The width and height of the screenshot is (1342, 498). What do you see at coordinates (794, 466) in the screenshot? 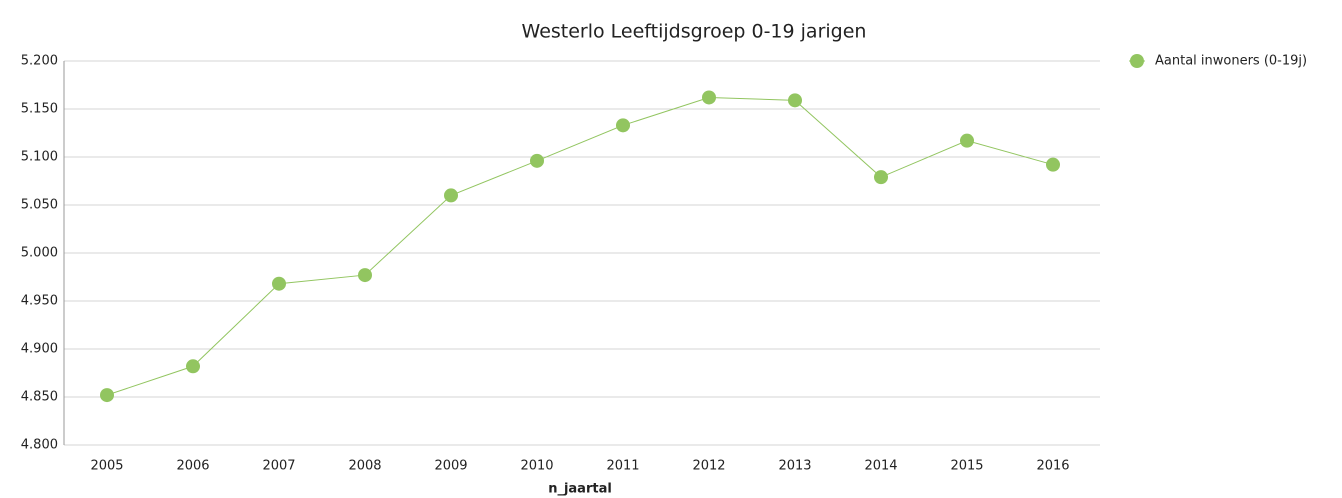
I see `x-tick-label: 2013` at bounding box center [794, 466].